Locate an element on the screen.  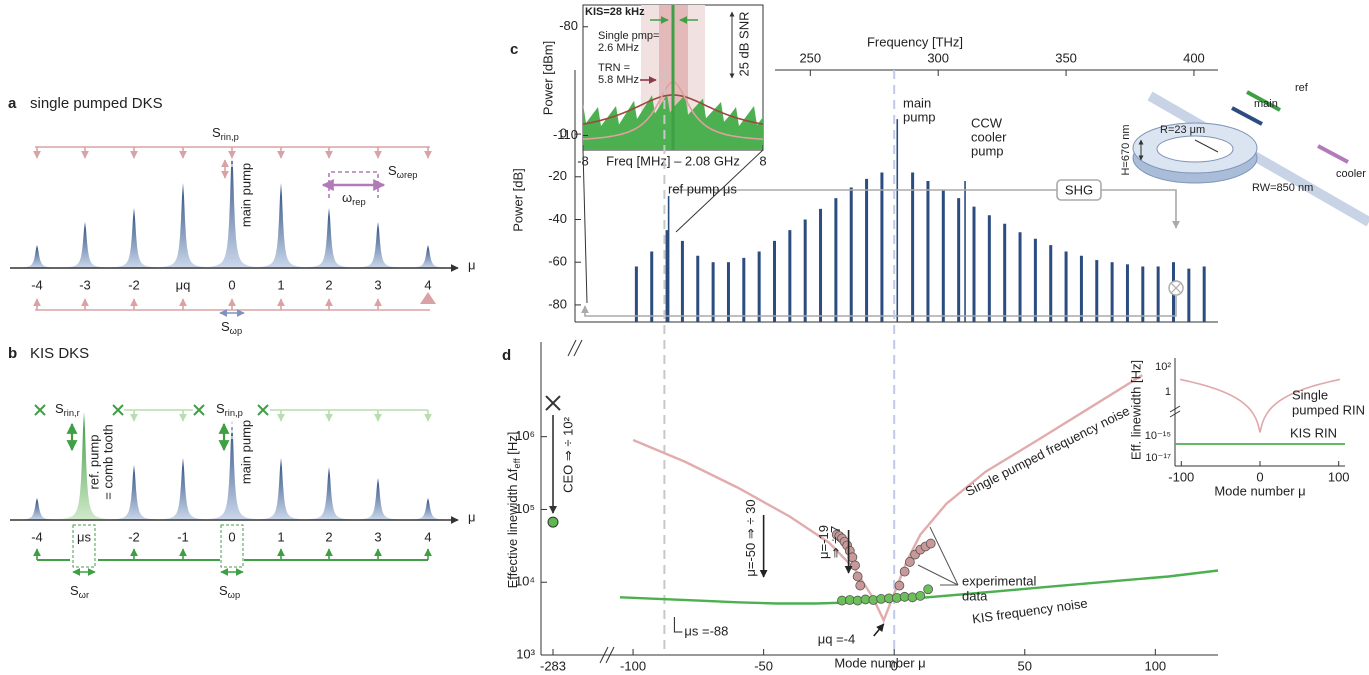
wrep-noise-label-sub: ωrep is located at coordinates (407, 175).